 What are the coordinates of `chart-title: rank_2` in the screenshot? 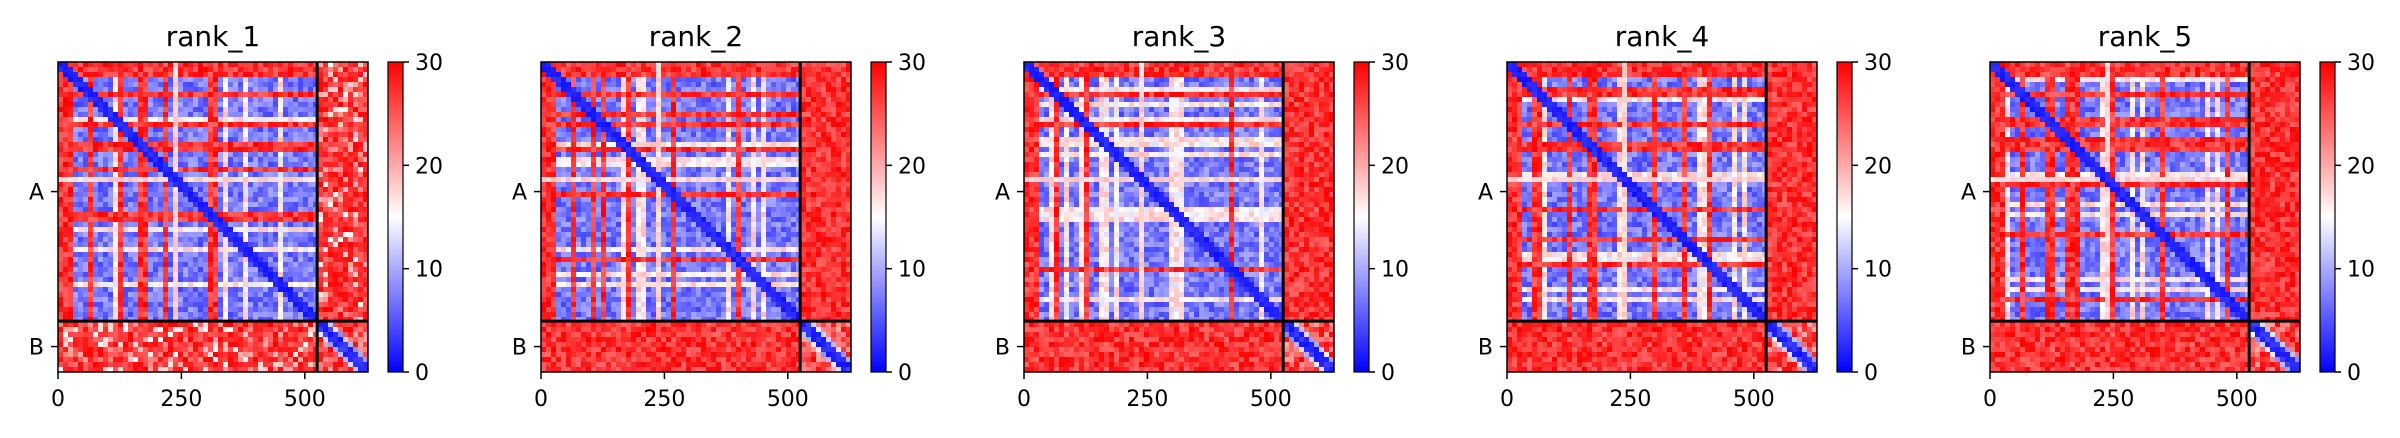 It's located at (696, 36).